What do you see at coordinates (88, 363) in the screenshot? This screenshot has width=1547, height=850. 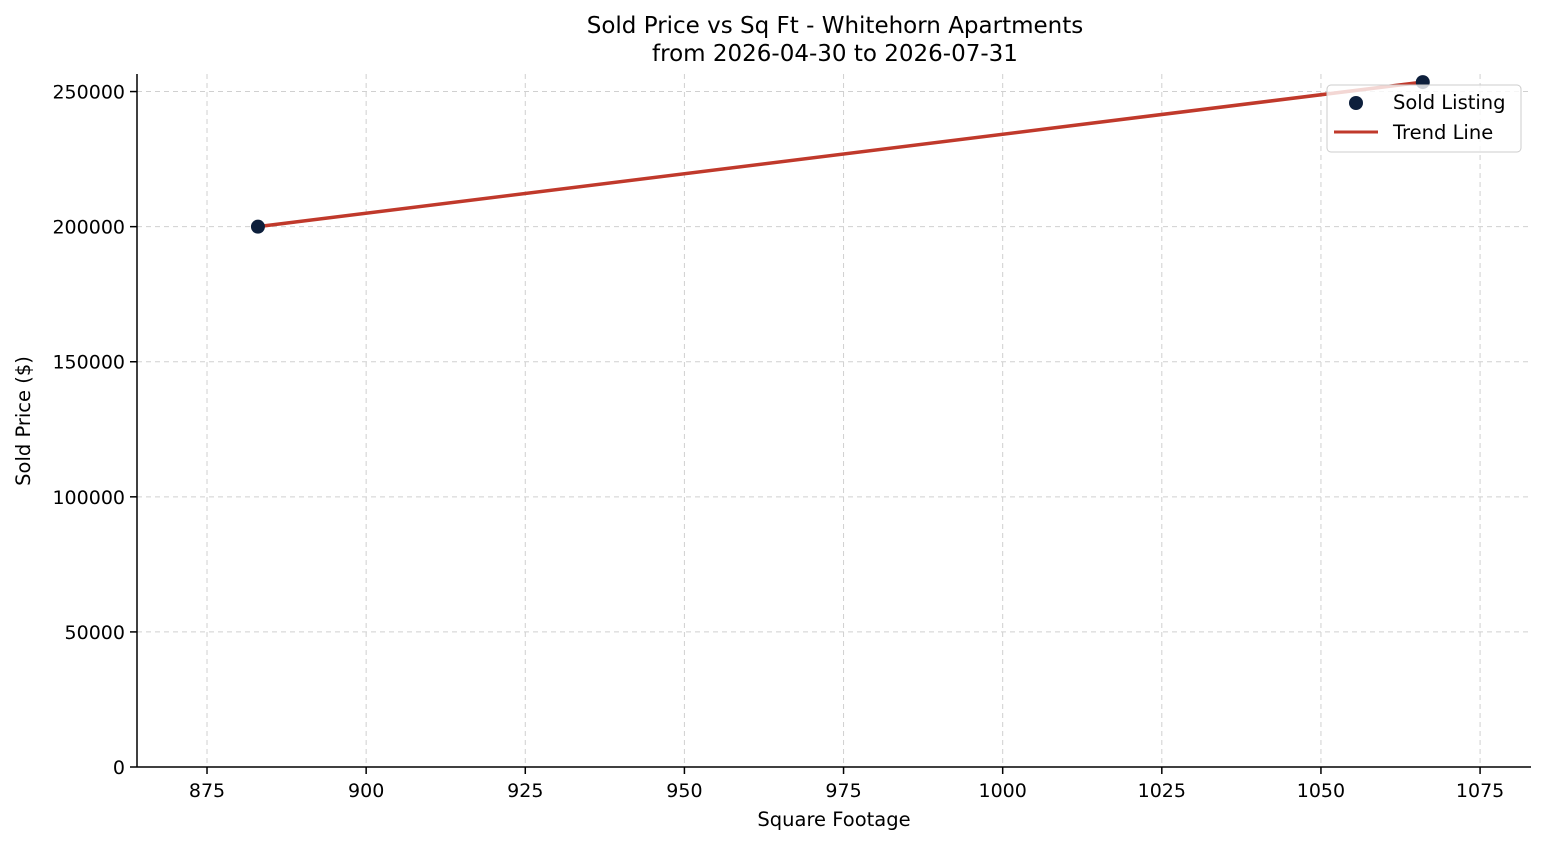 I see `y-tick-label: 150000` at bounding box center [88, 363].